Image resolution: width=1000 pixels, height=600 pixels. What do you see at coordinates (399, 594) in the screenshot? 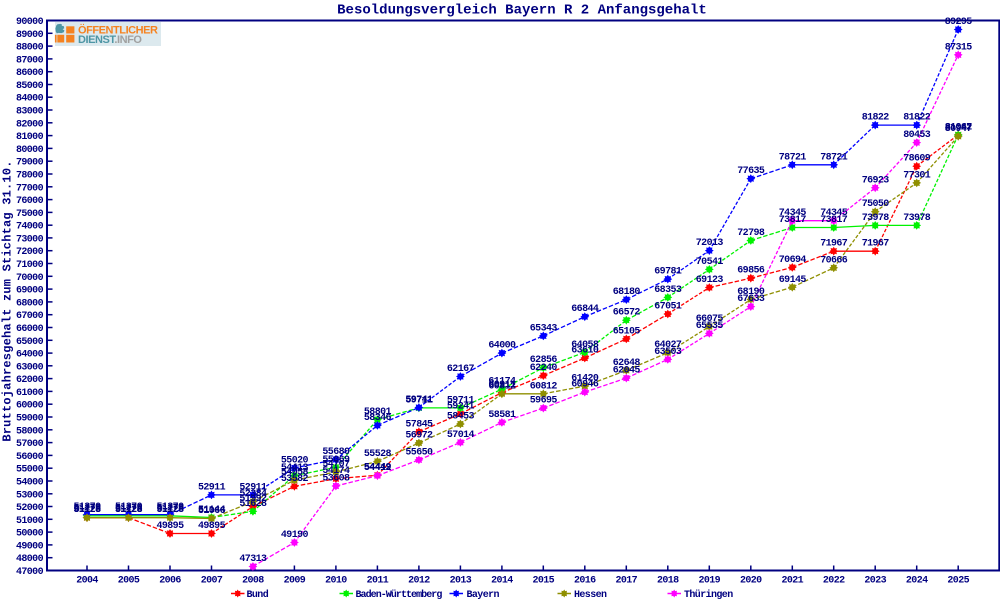
I see `svg-text: Baden-Württemberg` at bounding box center [399, 594].